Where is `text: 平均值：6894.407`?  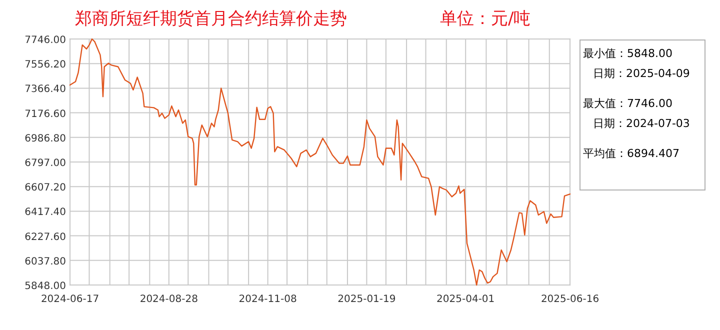
text: 平均值：6894.407 is located at coordinates (631, 153).